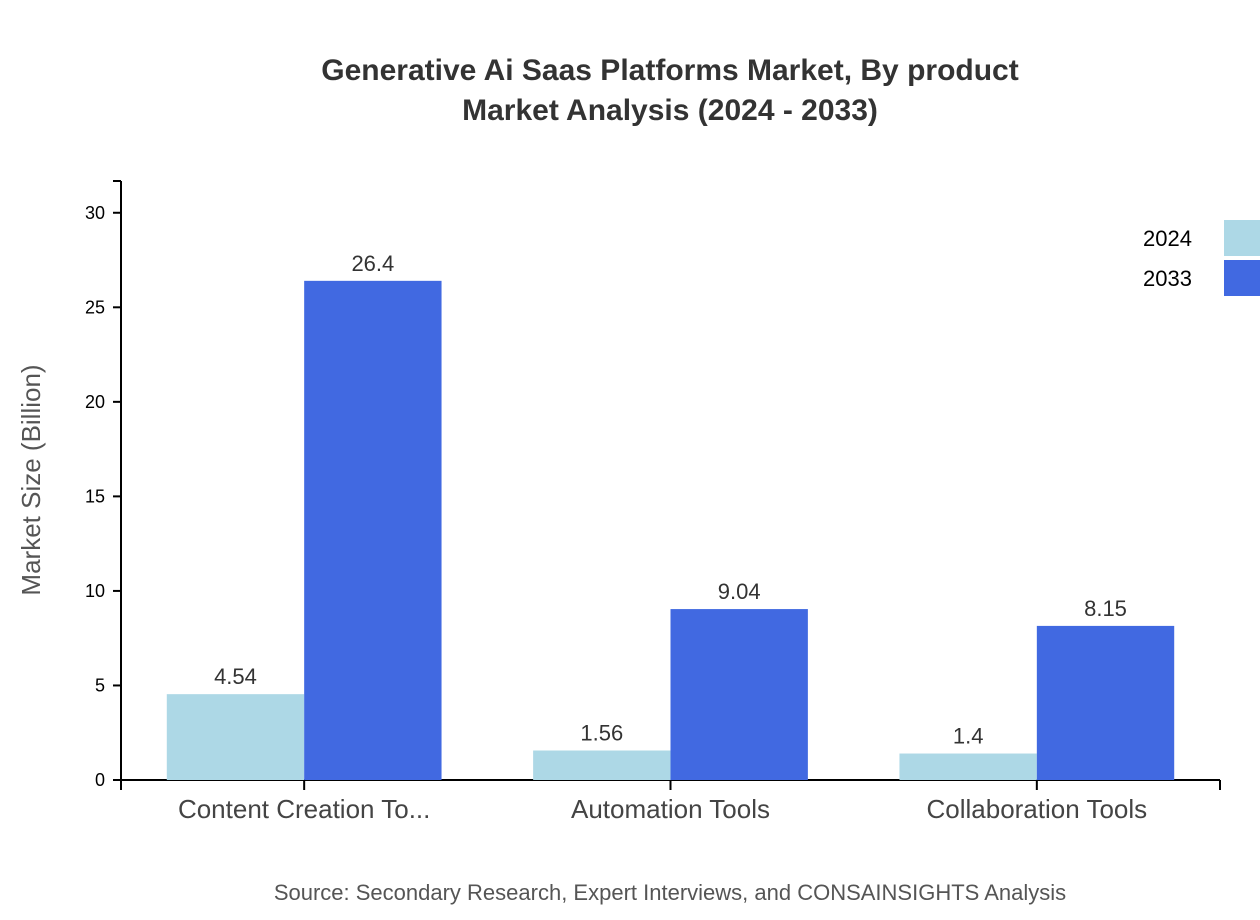  Describe the element at coordinates (1036, 809) in the screenshot. I see `x-tick-label: Collaboration Tools` at that location.